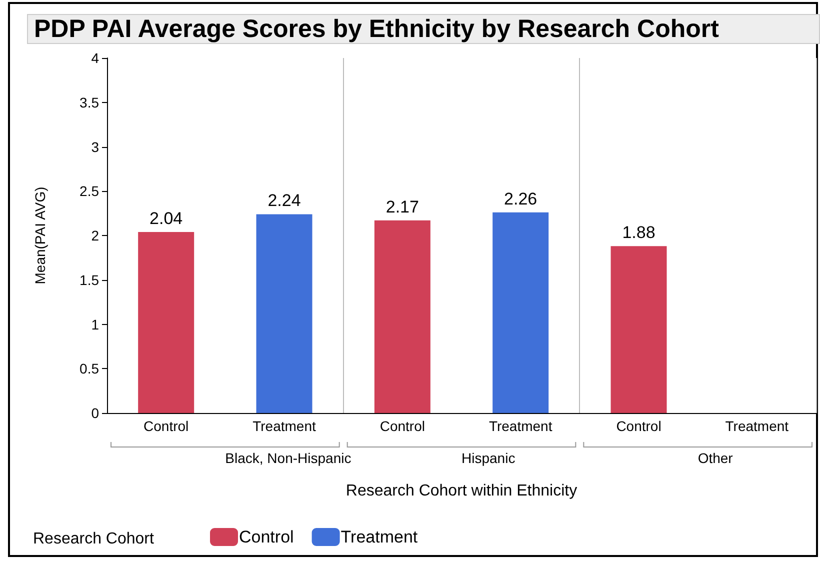  I want to click on y-tick-label: 0.5, so click(90, 368).